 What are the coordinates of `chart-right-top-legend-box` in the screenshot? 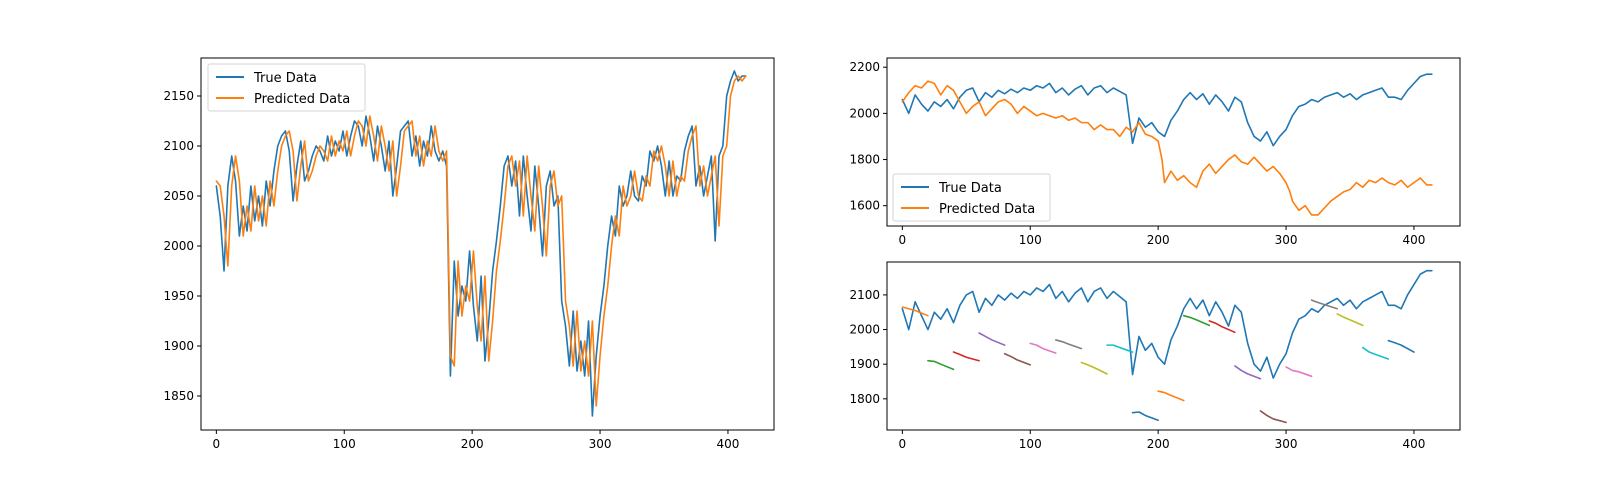 It's located at (971, 197).